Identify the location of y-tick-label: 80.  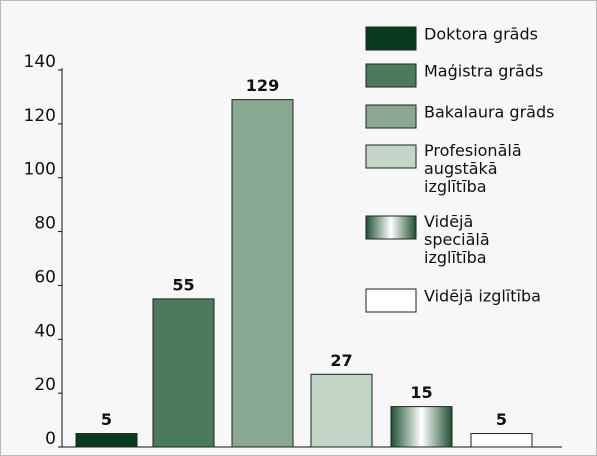
(45, 224).